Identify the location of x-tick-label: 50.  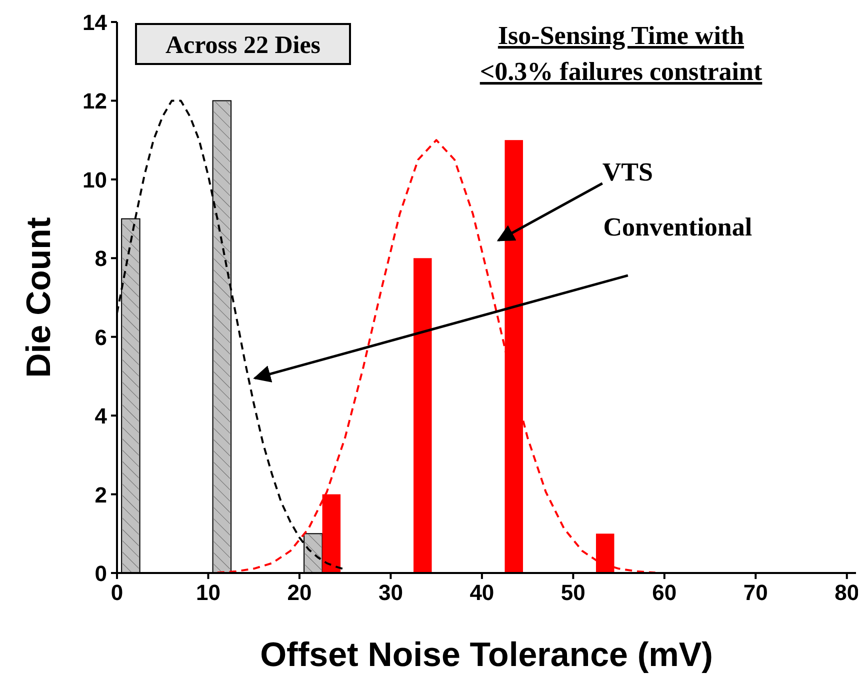
(573, 592).